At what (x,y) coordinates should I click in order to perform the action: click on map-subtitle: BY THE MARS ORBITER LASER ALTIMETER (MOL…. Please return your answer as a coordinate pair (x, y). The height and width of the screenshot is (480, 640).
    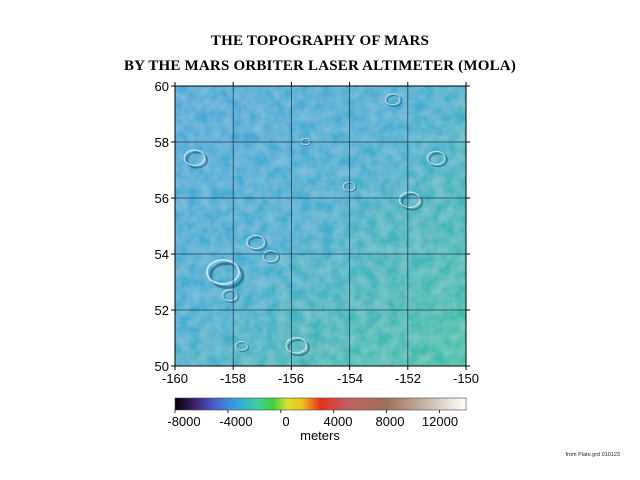
    Looking at the image, I should click on (320, 66).